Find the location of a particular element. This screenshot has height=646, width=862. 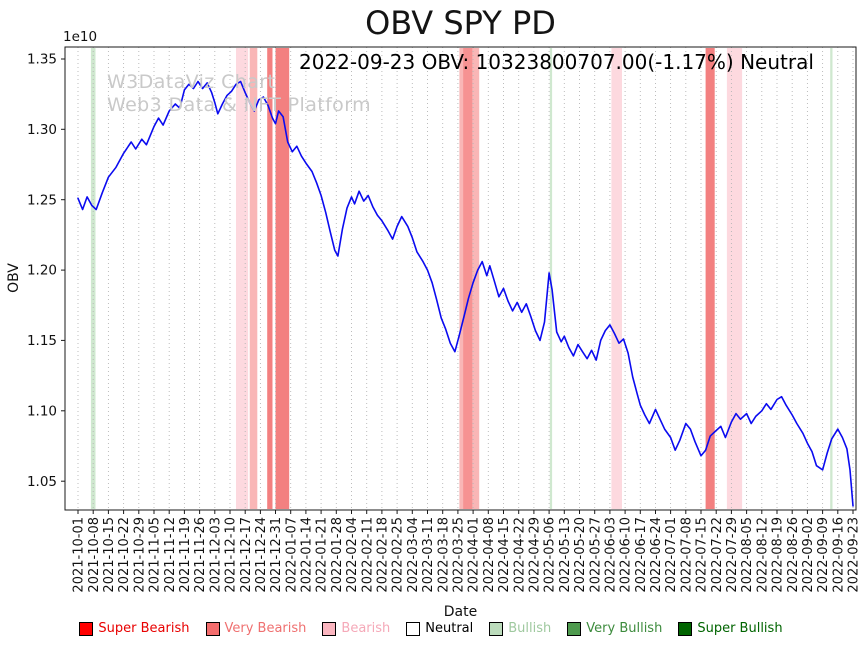

legend-label: Very Bearish is located at coordinates (265, 628).